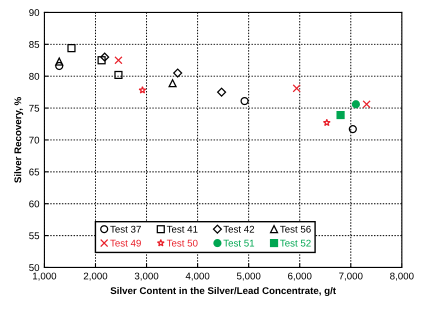 The width and height of the screenshot is (423, 311). I want to click on x-tick-label: 1,000, so click(44, 276).